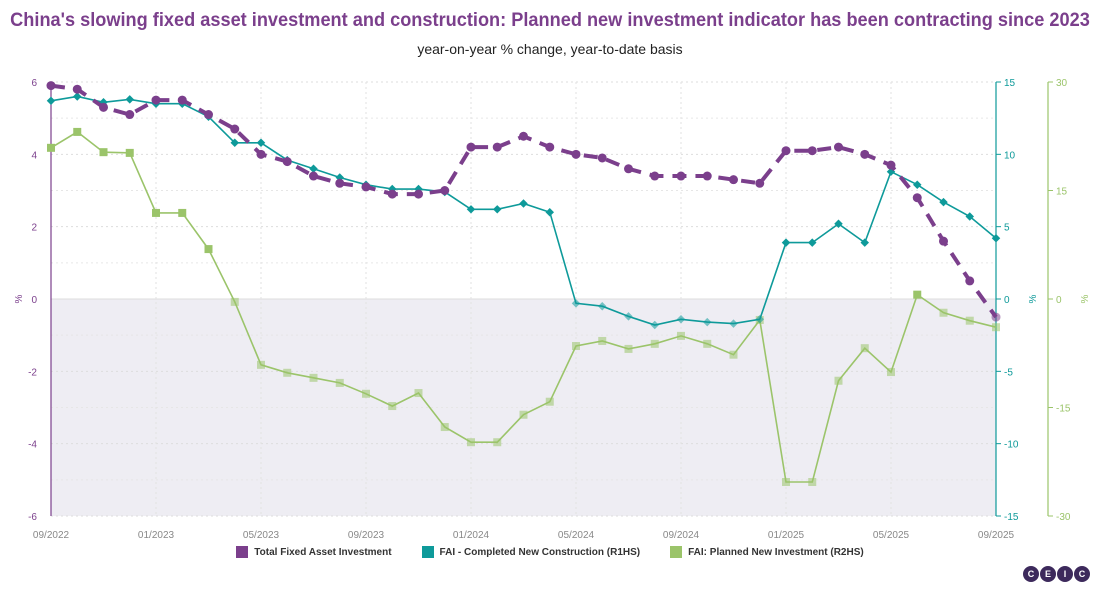  Describe the element at coordinates (1048, 574) in the screenshot. I see `logo-letter: E` at that location.